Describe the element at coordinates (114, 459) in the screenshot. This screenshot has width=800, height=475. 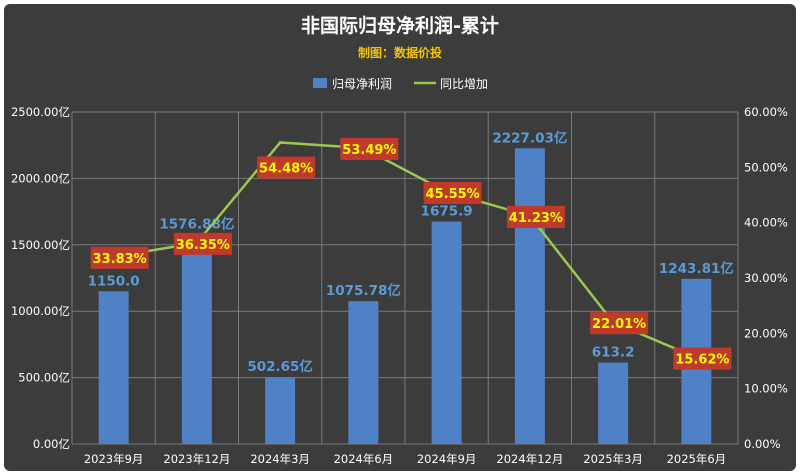
I see `category-label: 2023年9月` at that location.